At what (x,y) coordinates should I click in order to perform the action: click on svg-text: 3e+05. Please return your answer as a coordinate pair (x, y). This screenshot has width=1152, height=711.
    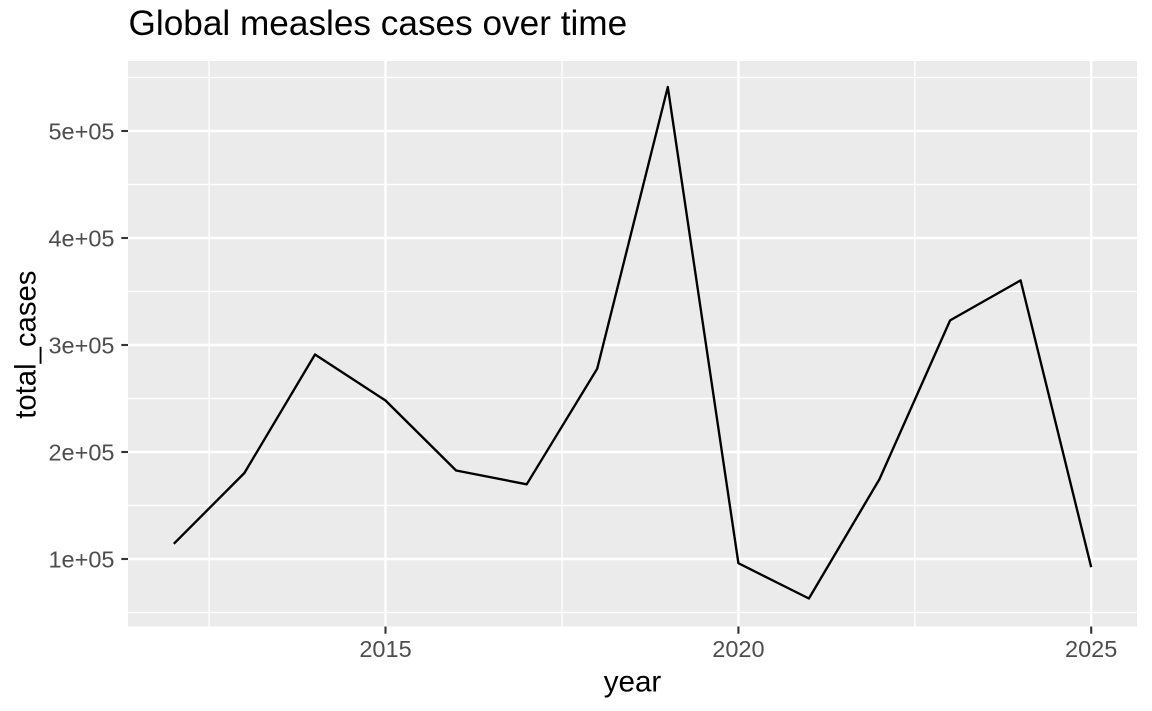
    Looking at the image, I should click on (81, 345).